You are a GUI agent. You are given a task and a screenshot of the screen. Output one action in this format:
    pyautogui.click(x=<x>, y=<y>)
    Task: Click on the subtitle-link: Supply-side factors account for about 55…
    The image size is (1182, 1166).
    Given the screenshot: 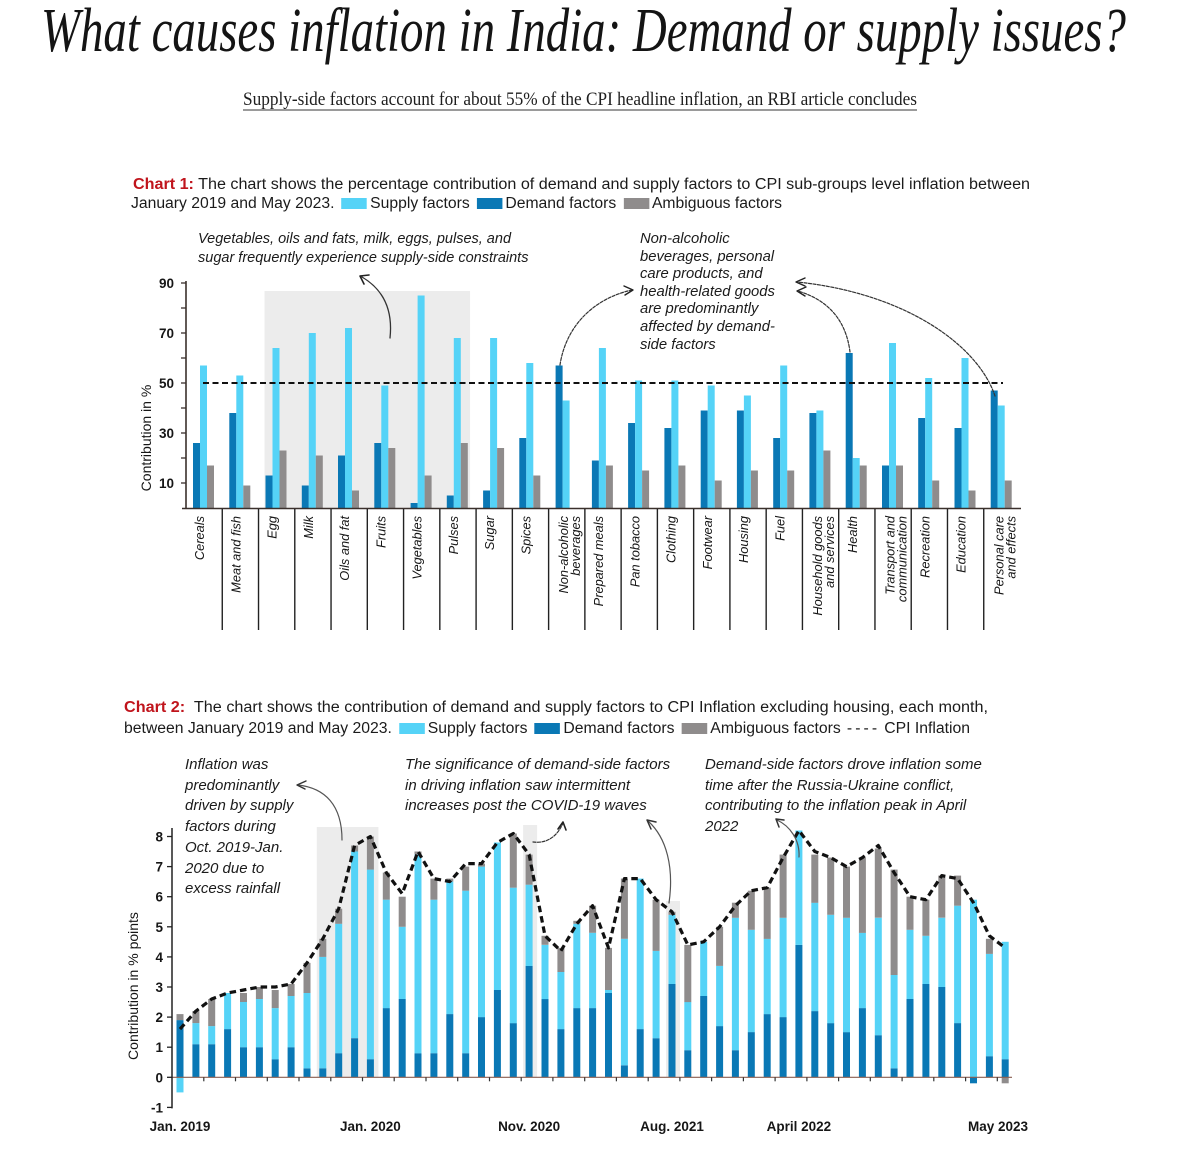 What is the action you would take?
    pyautogui.click(x=580, y=99)
    